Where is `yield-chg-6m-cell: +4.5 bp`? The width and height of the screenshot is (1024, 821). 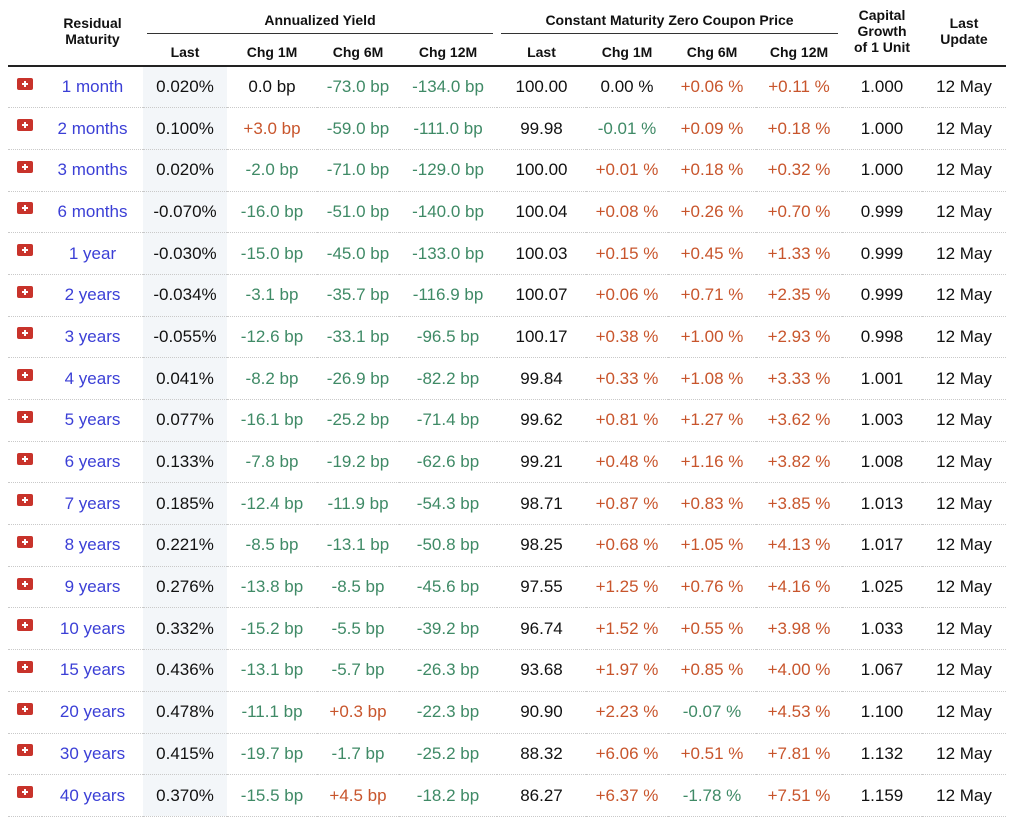
yield-chg-6m-cell: +4.5 bp is located at coordinates (358, 795).